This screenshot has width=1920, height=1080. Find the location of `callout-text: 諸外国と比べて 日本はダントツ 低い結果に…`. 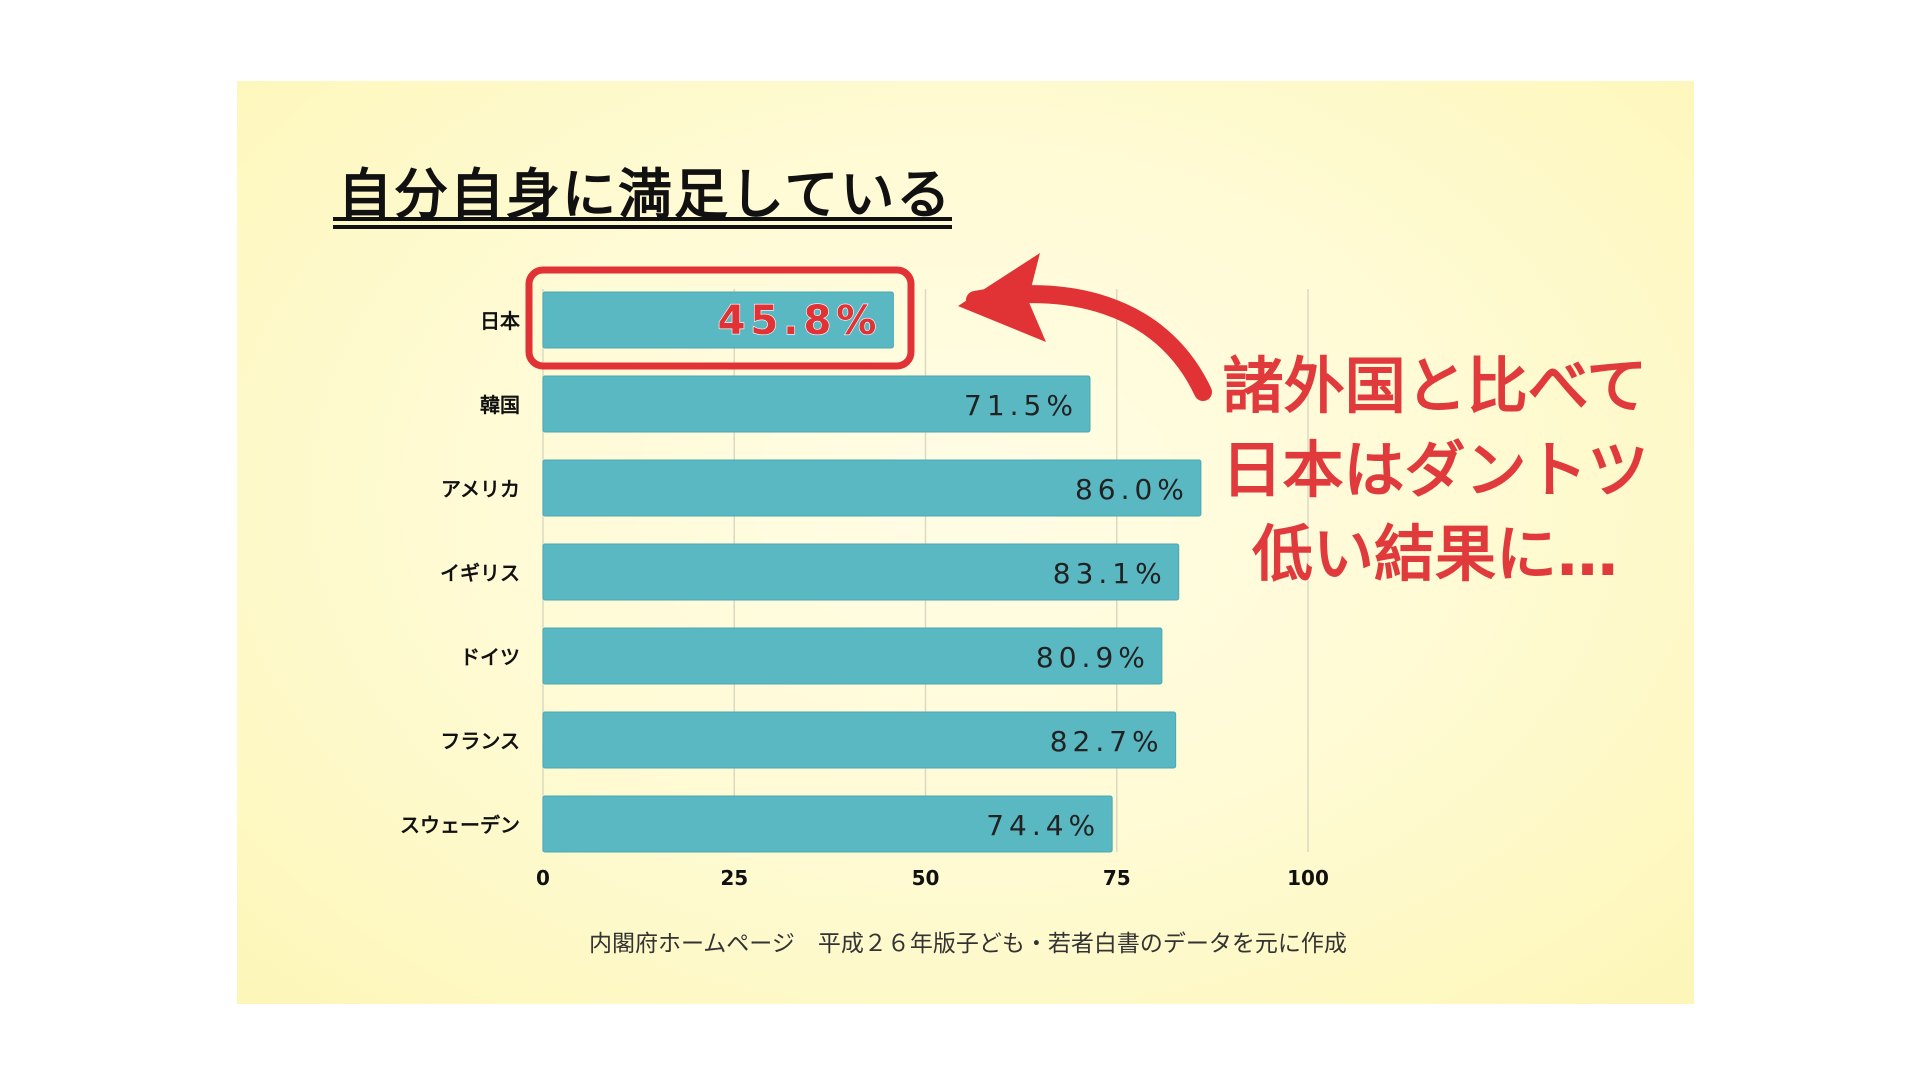

callout-text: 諸外国と比べて 日本はダントツ 低い結果に… is located at coordinates (1435, 471).